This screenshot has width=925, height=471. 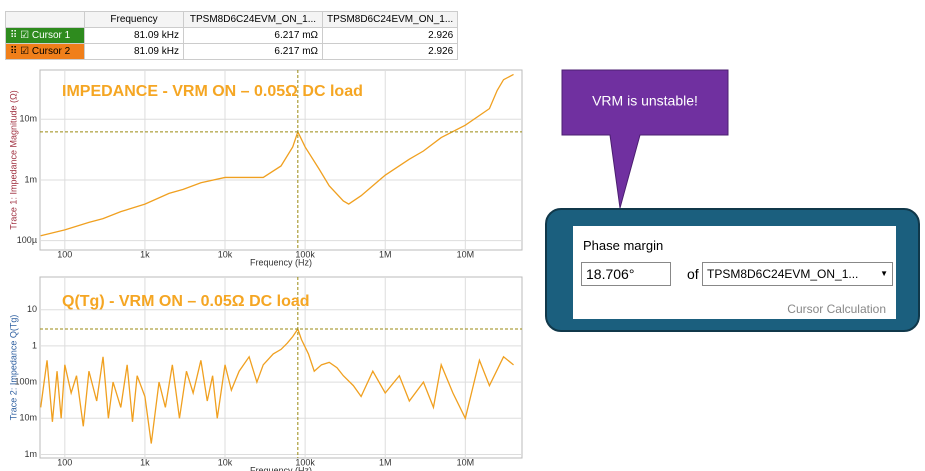 I want to click on callout-text: VRM is unstable!, so click(x=645, y=101).